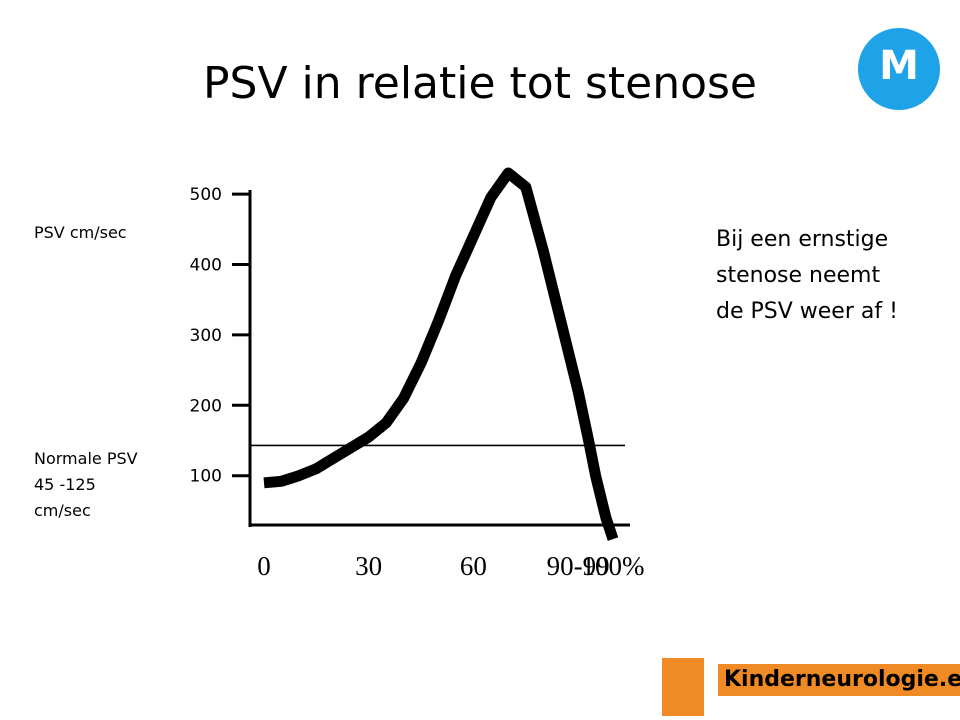 Image resolution: width=960 pixels, height=720 pixels. What do you see at coordinates (206, 265) in the screenshot?
I see `y-tick-label: 400` at bounding box center [206, 265].